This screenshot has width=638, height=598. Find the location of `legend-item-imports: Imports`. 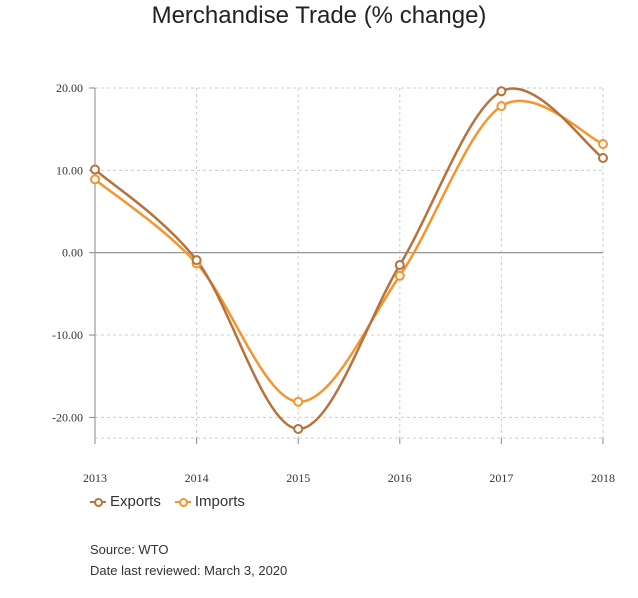

legend-item-imports: Imports is located at coordinates (209, 501).